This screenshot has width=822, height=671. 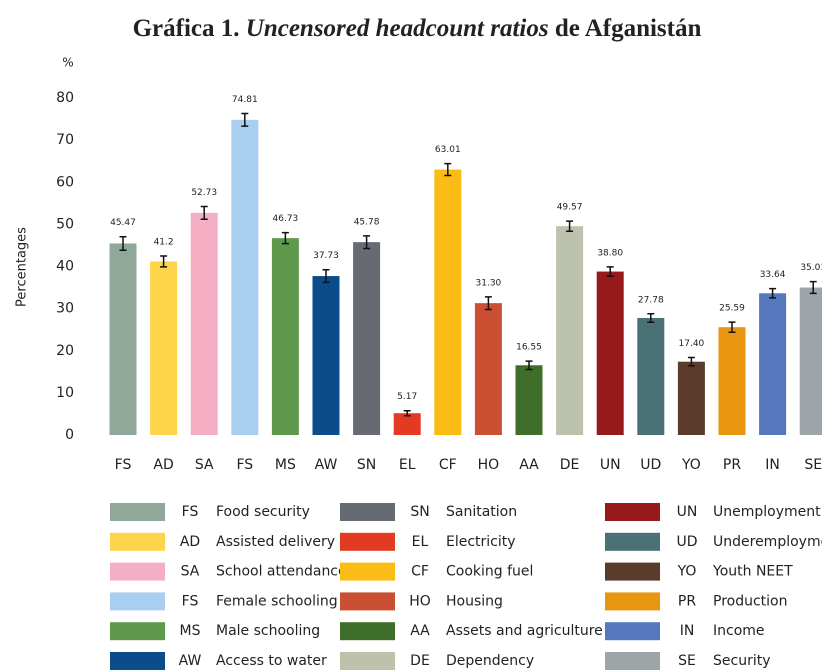 What do you see at coordinates (739, 631) in the screenshot?
I see `legend-label: Income` at bounding box center [739, 631].